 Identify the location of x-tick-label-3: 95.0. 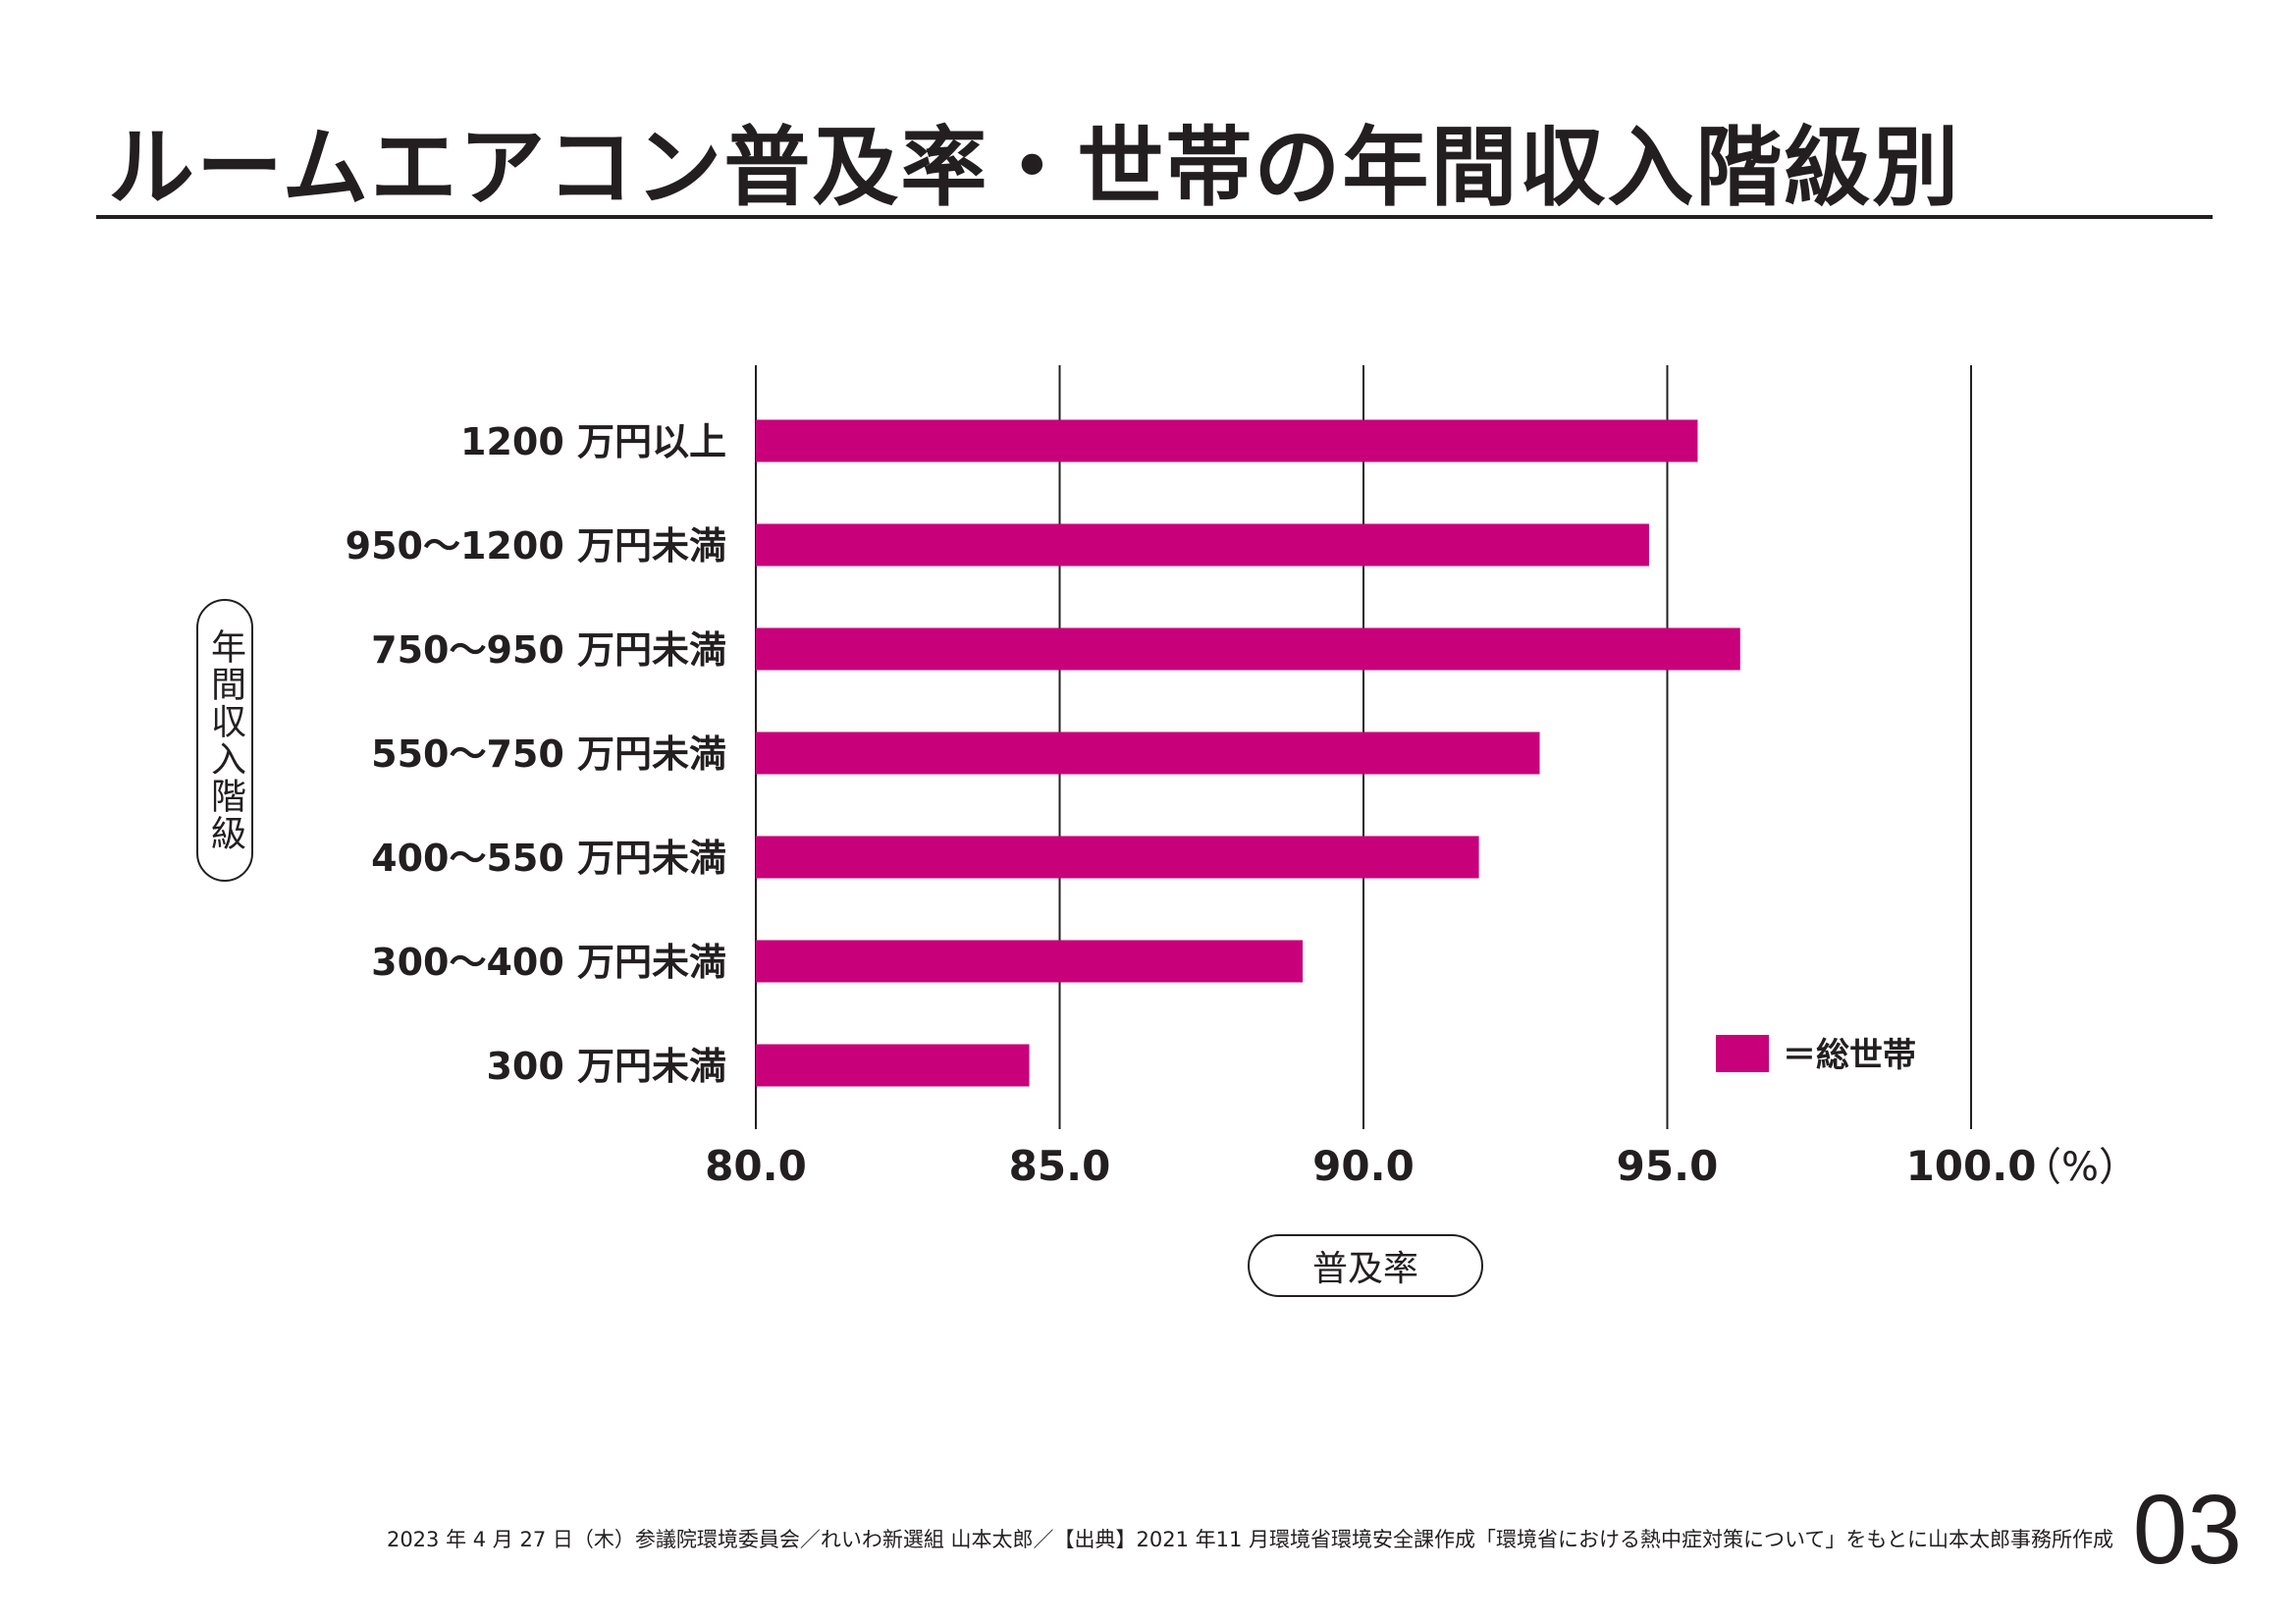
(1668, 1166).